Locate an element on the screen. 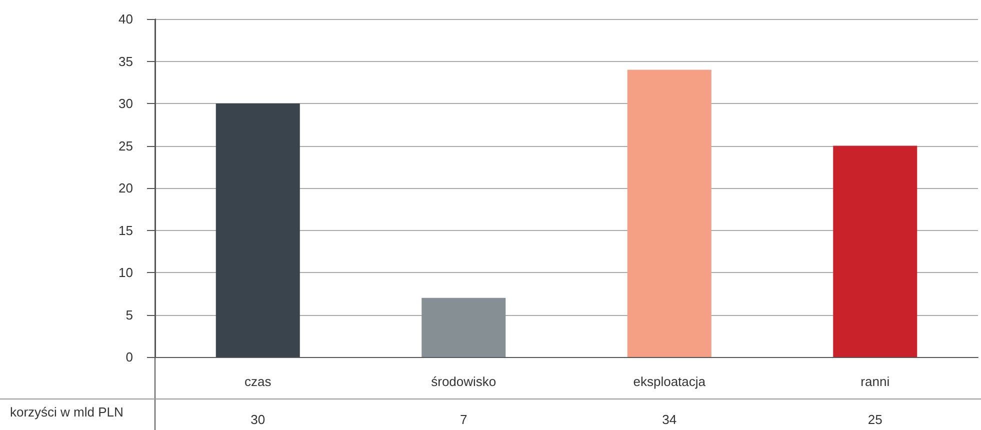 The width and height of the screenshot is (981, 430). y-tick-label: 0 is located at coordinates (129, 357).